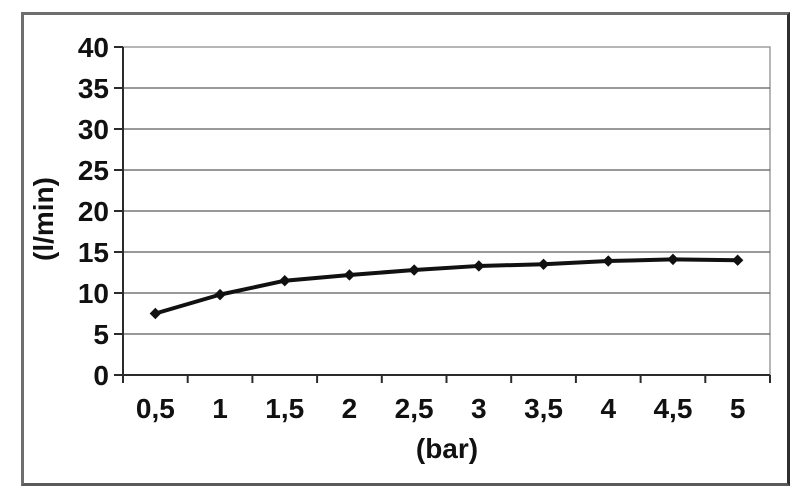  Describe the element at coordinates (446, 286) in the screenshot. I see `series-line` at that location.